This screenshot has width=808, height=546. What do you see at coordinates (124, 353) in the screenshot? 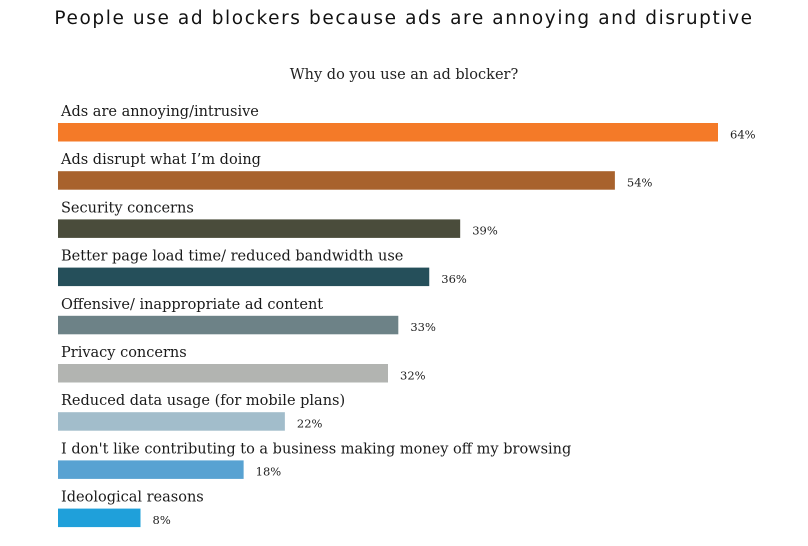
I see `category-label: Privacy concerns` at bounding box center [124, 353].